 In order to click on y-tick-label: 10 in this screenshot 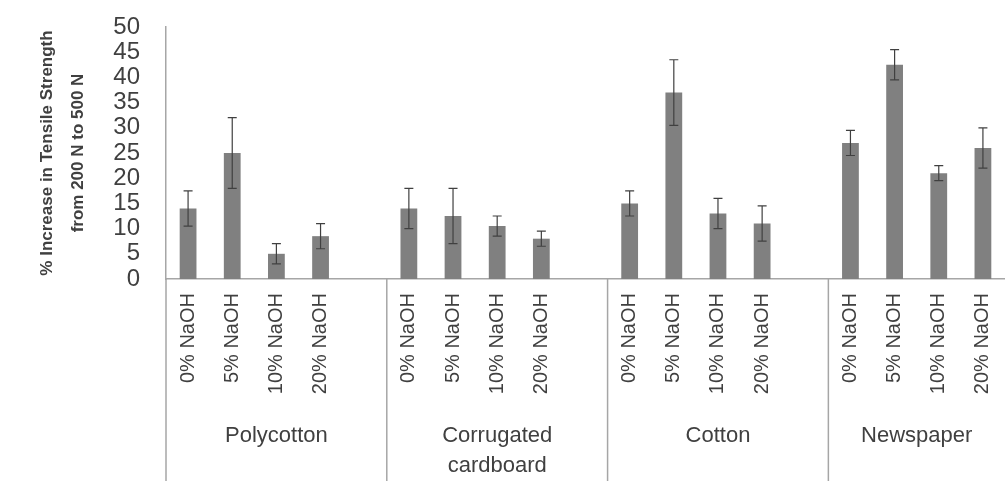, I will do `click(126, 227)`.